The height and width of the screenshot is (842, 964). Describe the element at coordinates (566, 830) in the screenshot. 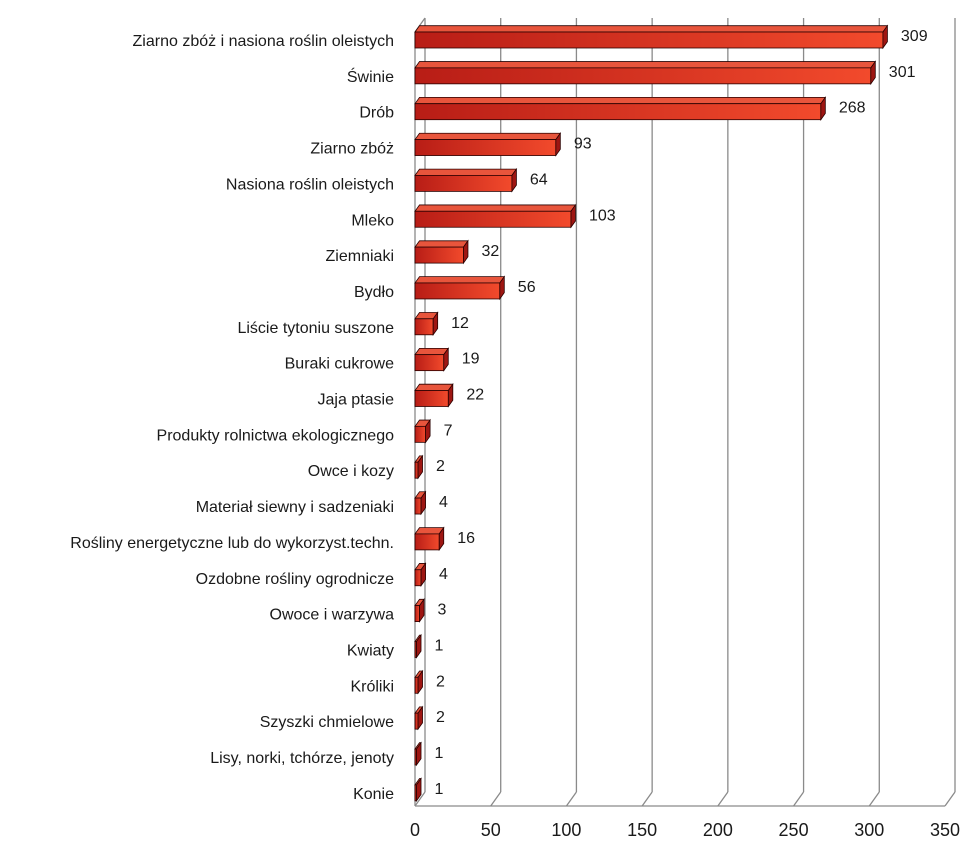

I see `x-tick-label: 100` at that location.